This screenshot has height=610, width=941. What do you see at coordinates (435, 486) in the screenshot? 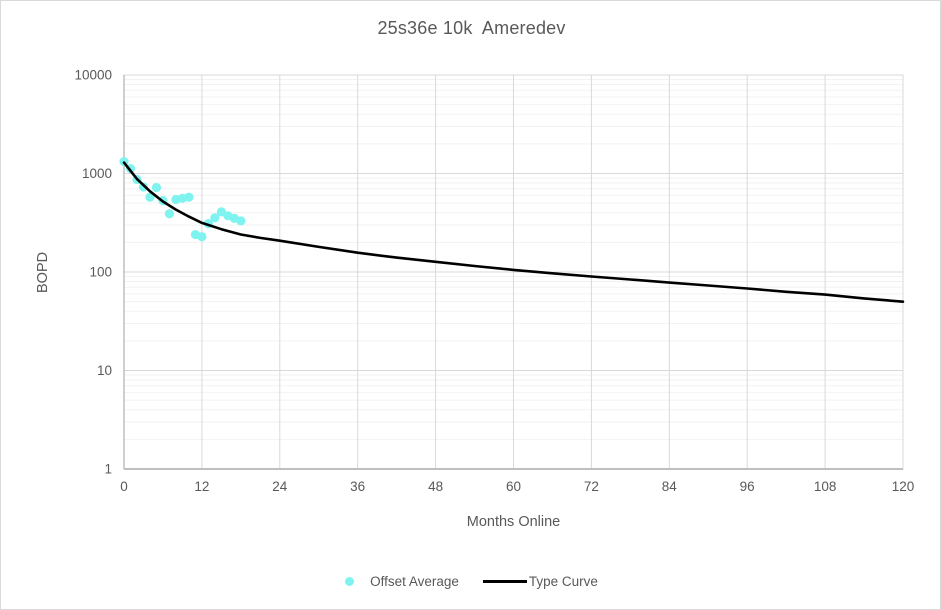
I see `x-tick-label: 48` at bounding box center [435, 486].